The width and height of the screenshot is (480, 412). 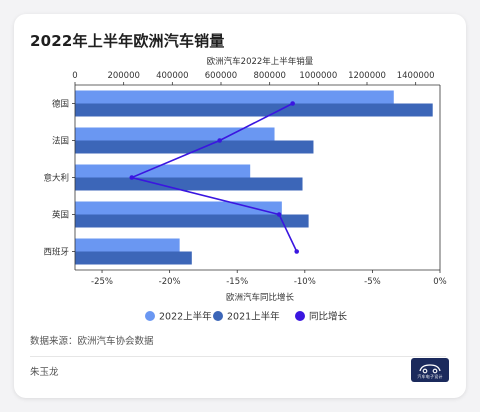 What do you see at coordinates (328, 317) in the screenshot?
I see `legend-label: 同比增长` at bounding box center [328, 317].